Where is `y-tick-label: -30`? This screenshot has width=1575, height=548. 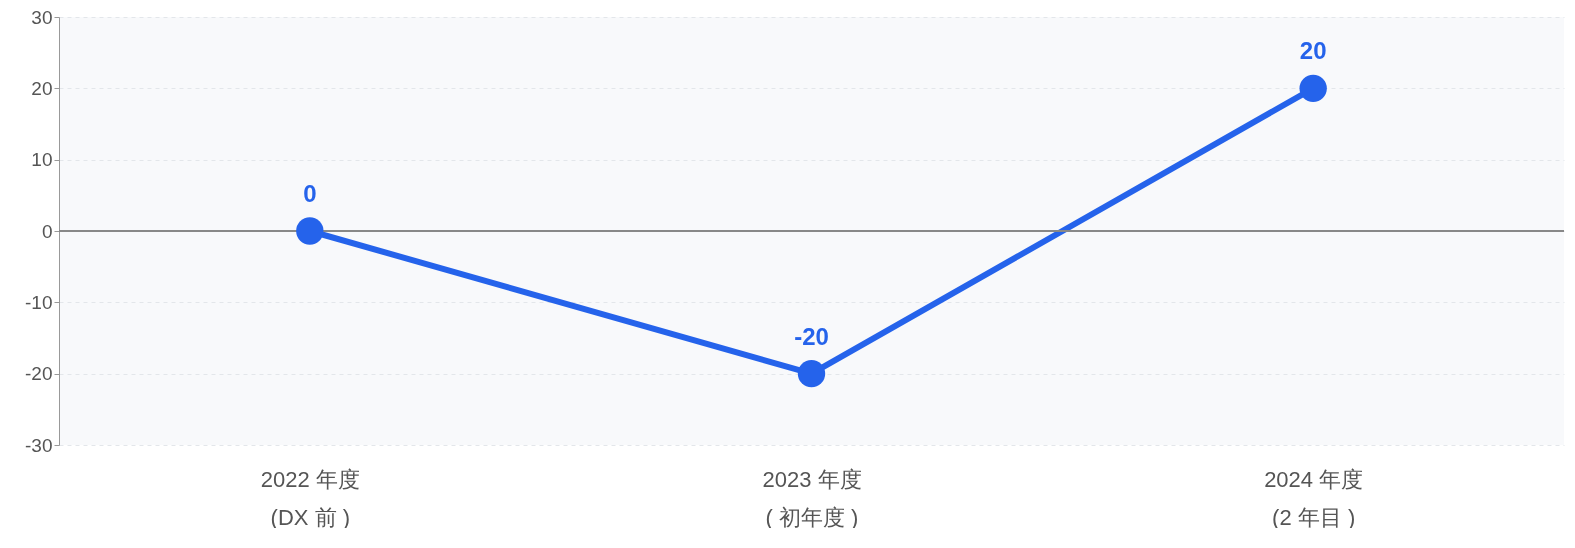 y-tick-label: -30 is located at coordinates (39, 445).